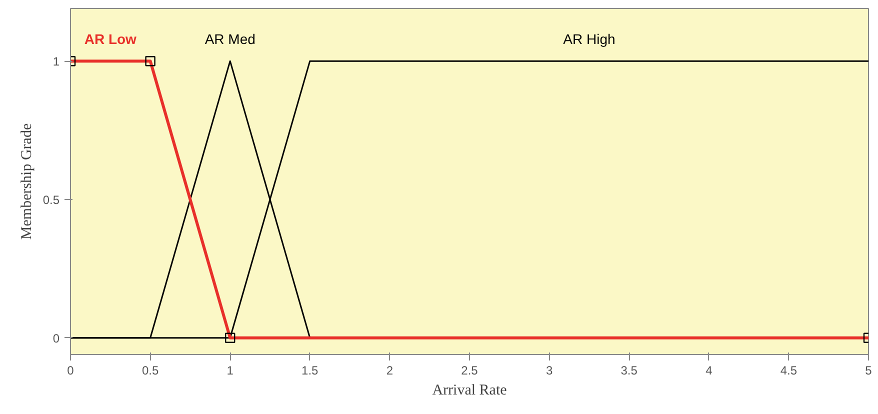 Image resolution: width=878 pixels, height=414 pixels. What do you see at coordinates (110, 38) in the screenshot?
I see `series-label: AR Low` at bounding box center [110, 38].